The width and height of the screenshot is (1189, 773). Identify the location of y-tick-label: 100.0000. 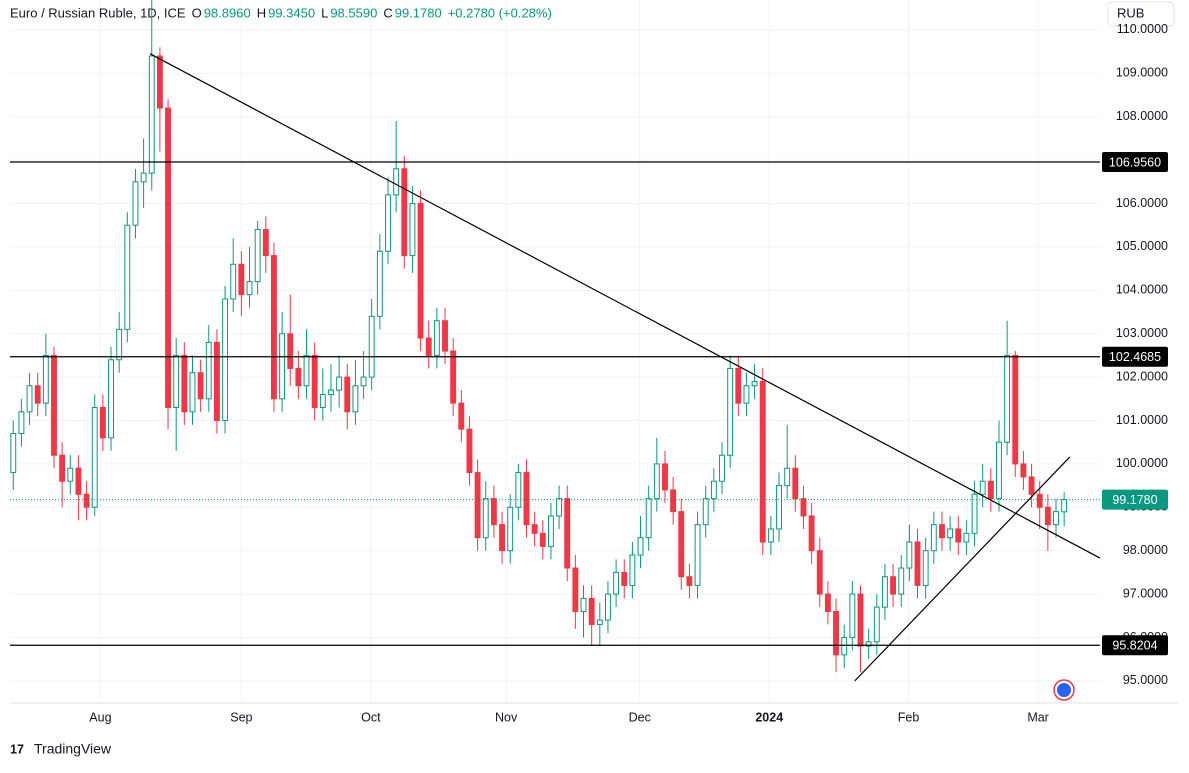
(1142, 463).